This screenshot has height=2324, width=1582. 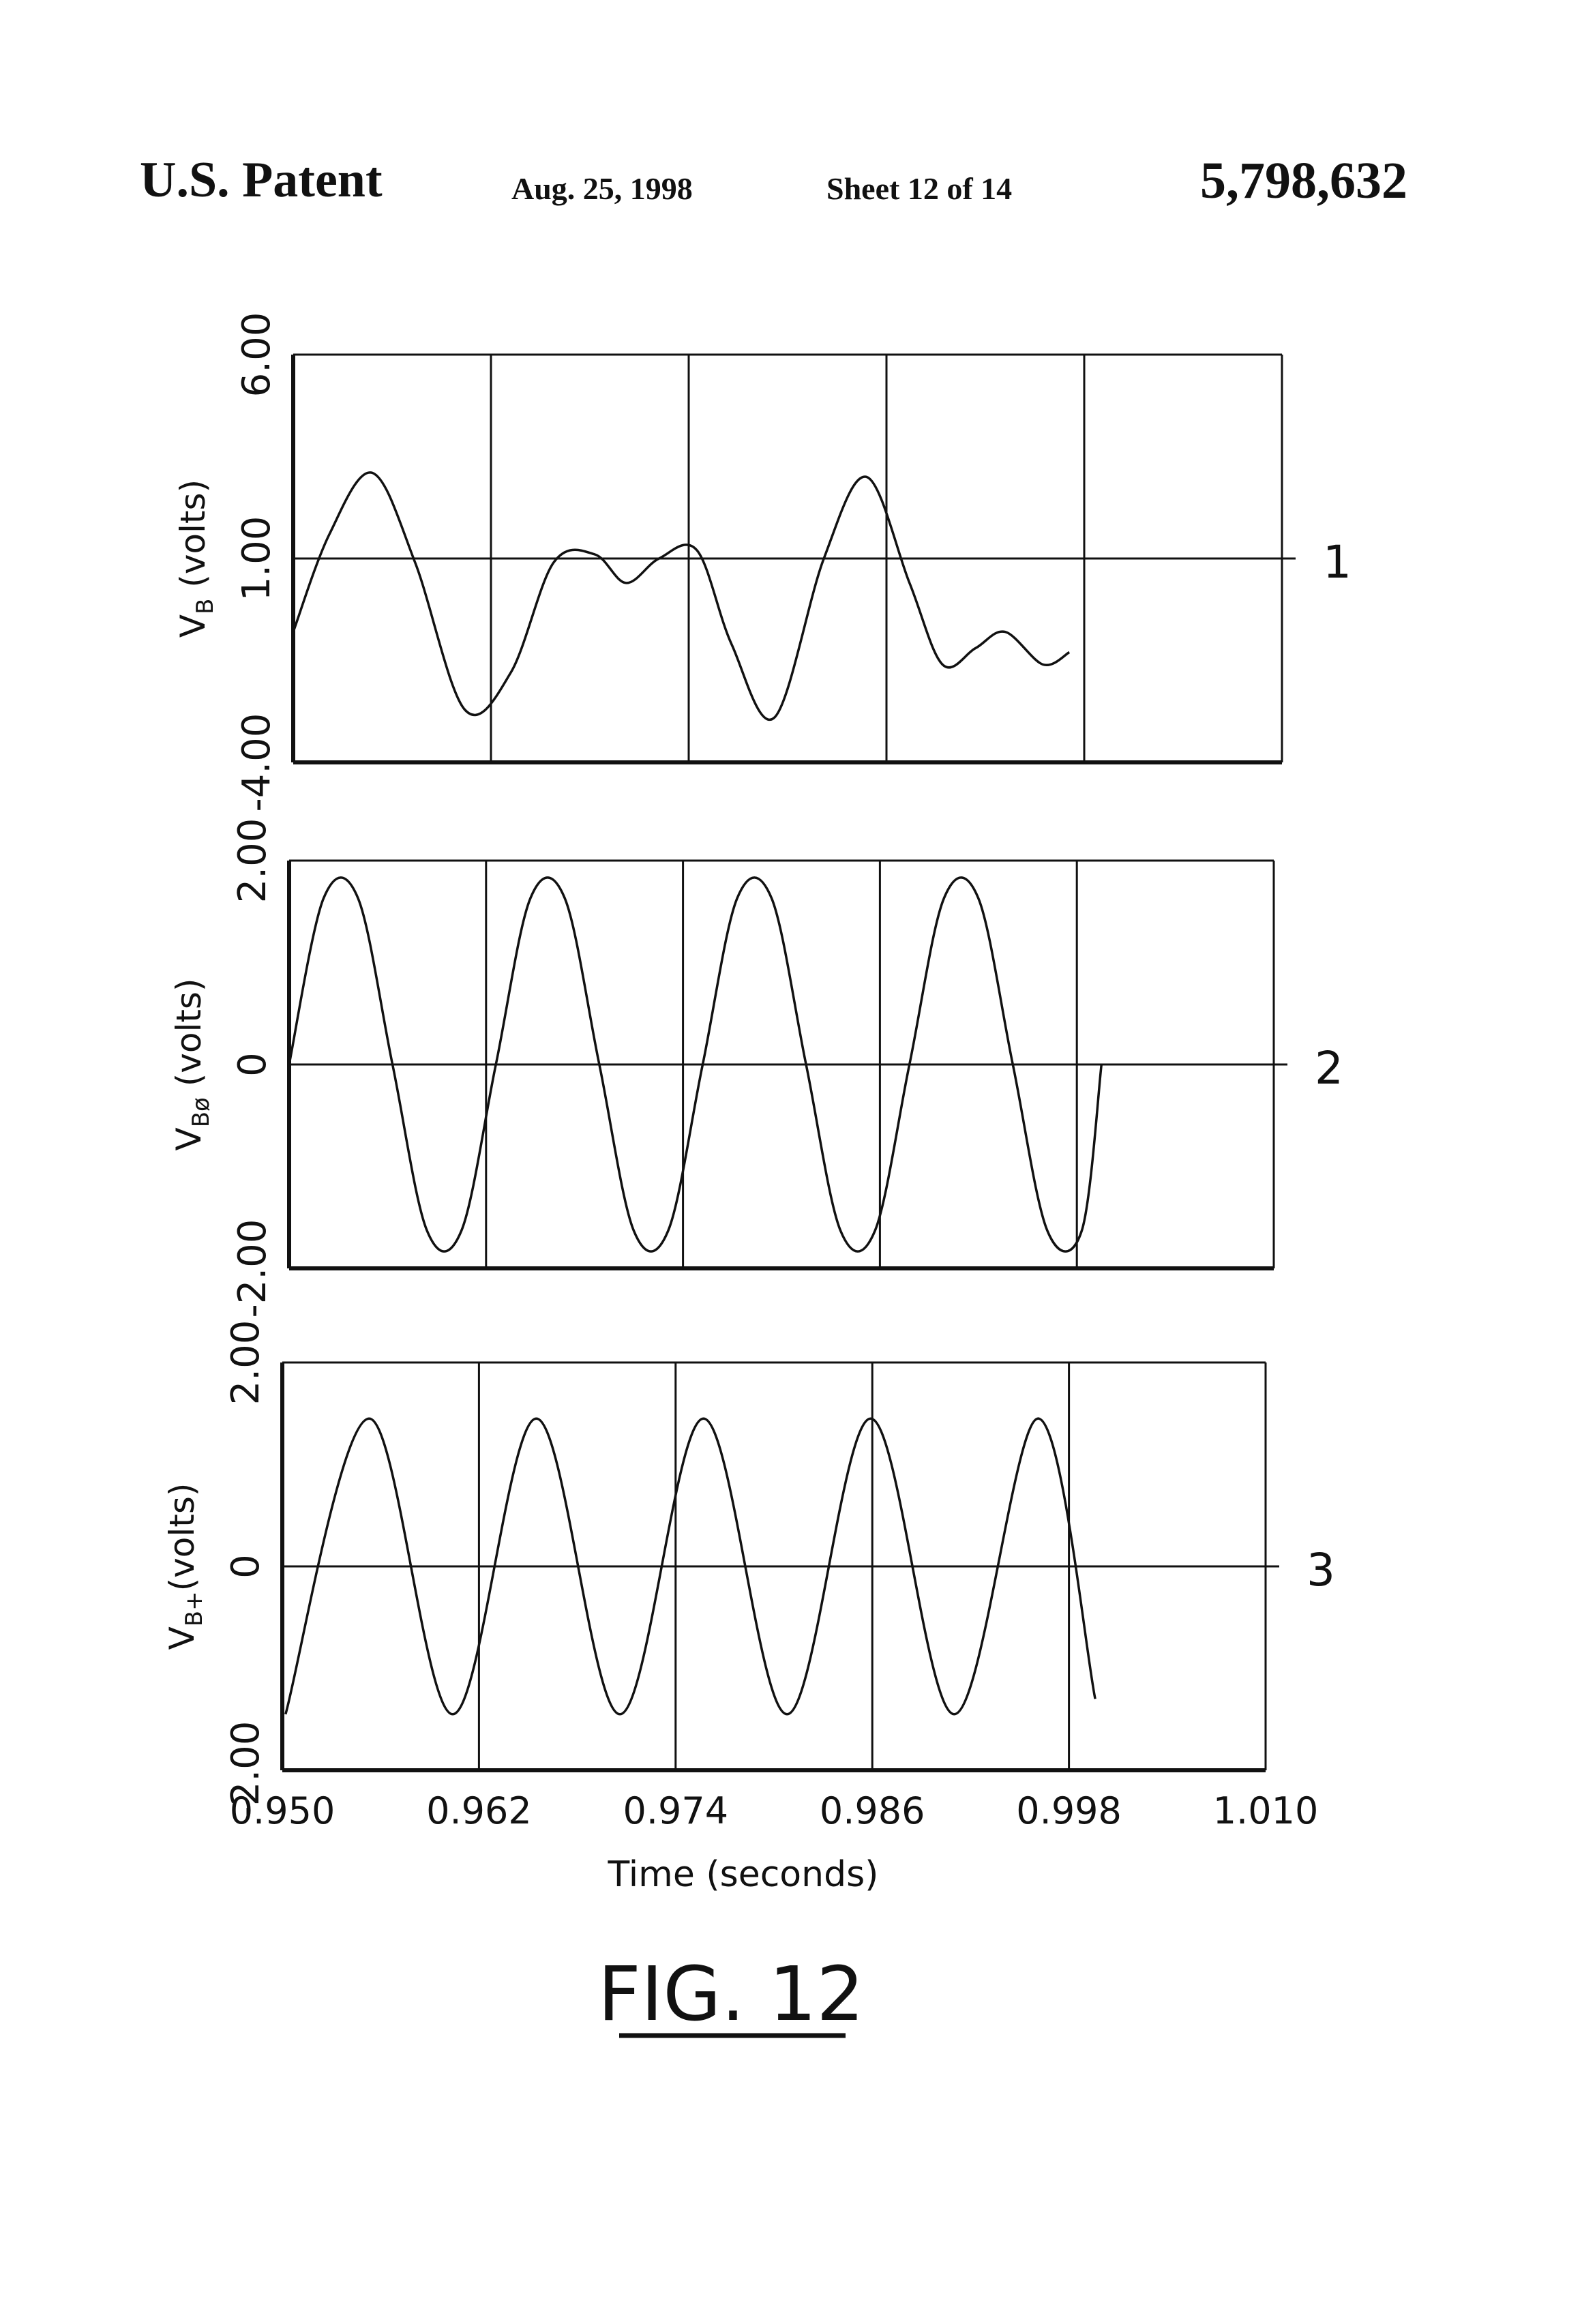 What do you see at coordinates (252, 1268) in the screenshot?
I see `y-tick-label: -2.00` at bounding box center [252, 1268].